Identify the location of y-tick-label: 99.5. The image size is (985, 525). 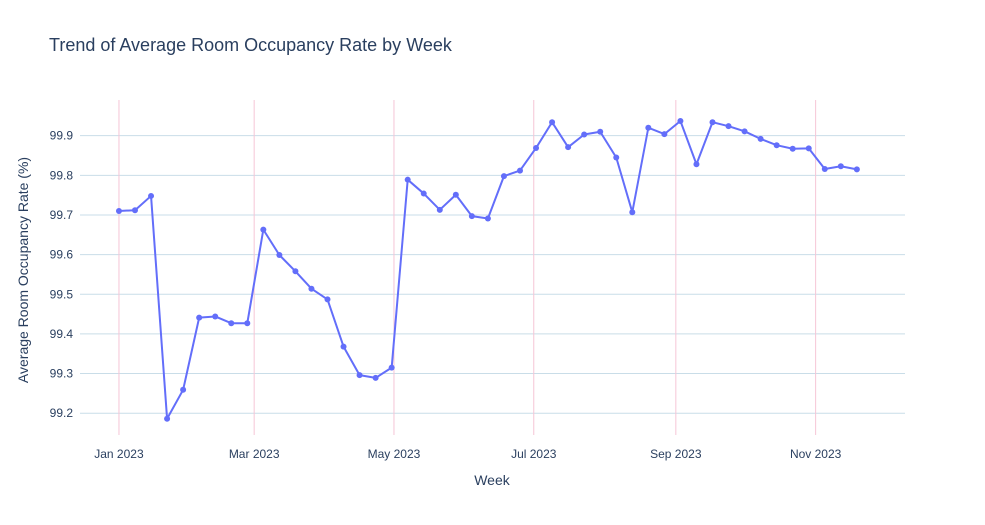
(62, 294).